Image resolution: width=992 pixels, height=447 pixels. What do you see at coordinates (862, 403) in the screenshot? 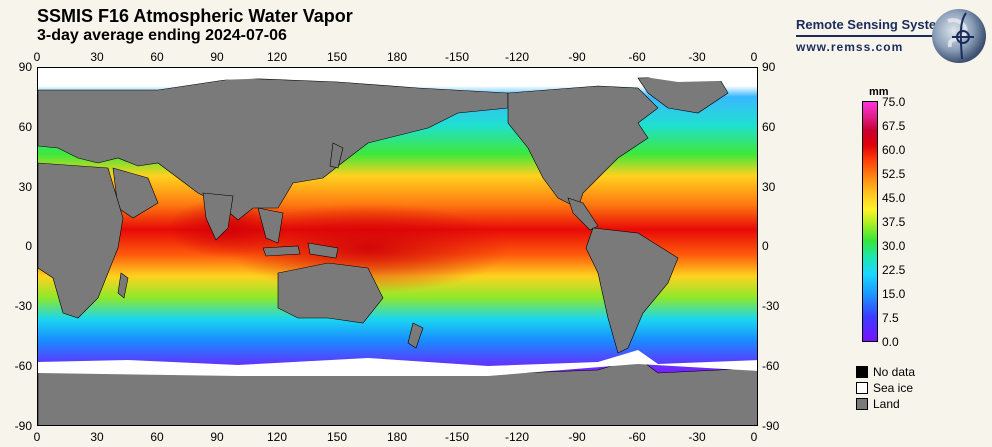
I see `gray-square-icon` at bounding box center [862, 403].